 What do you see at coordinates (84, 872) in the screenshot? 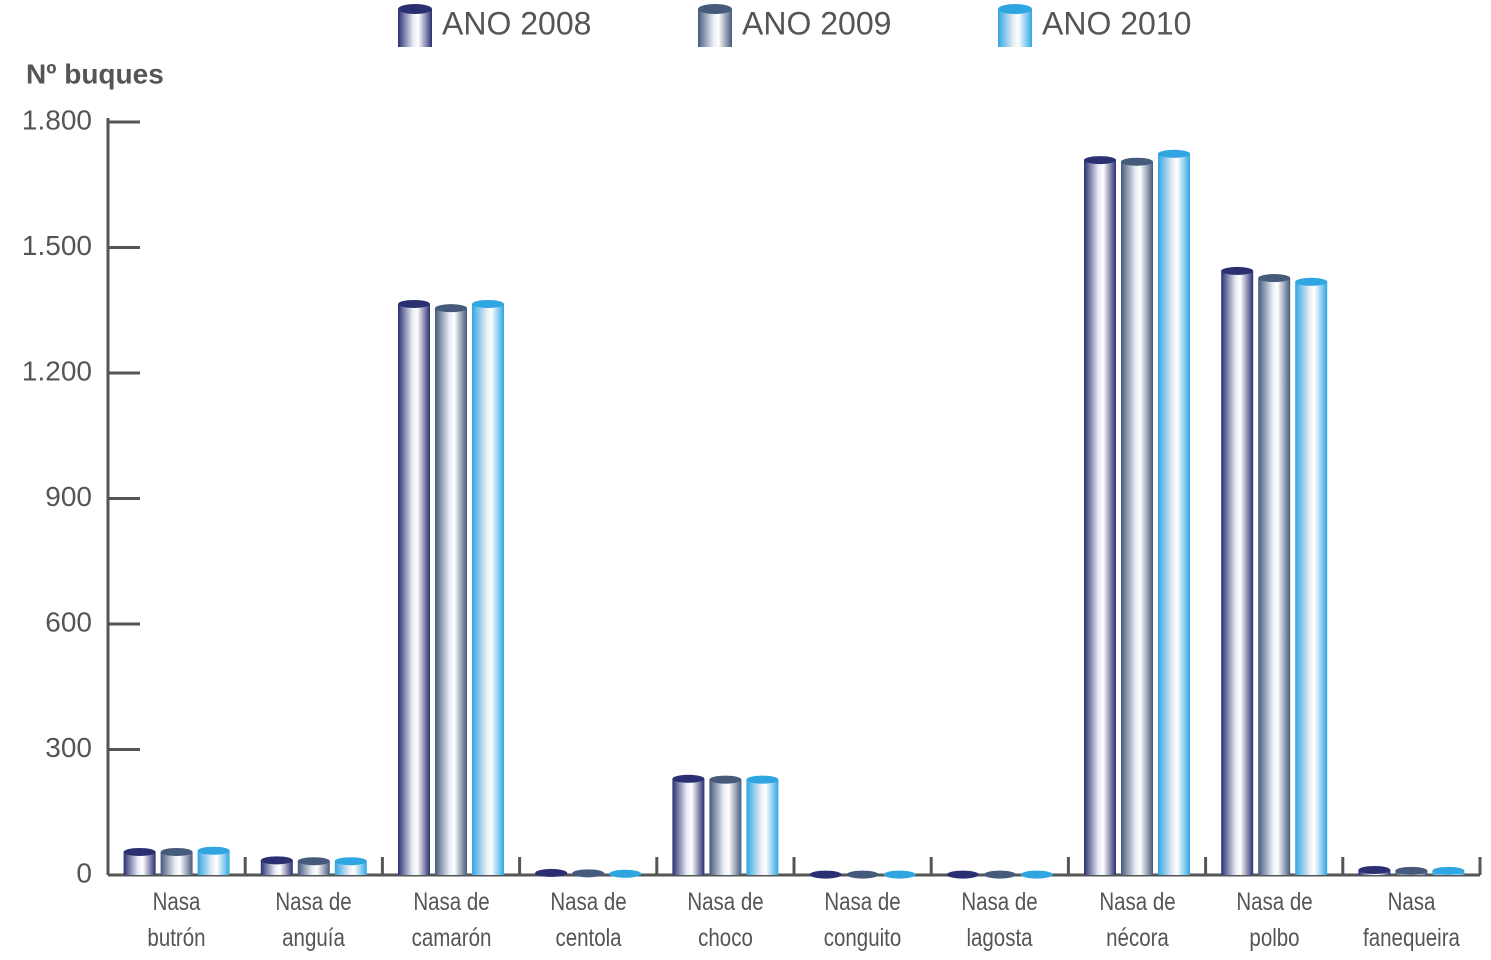
I see `y-tick-label: 0` at bounding box center [84, 872].